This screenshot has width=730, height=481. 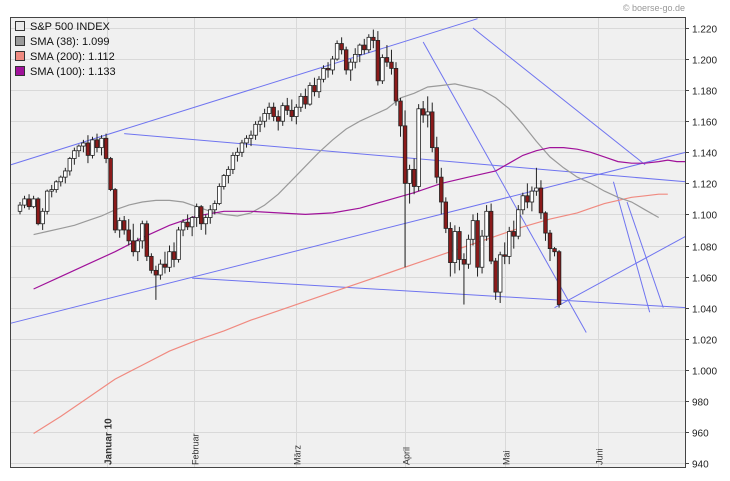 I want to click on x-axis-month-labels: Januar 10 Februar März April Mai Juni, so click(x=354, y=441).